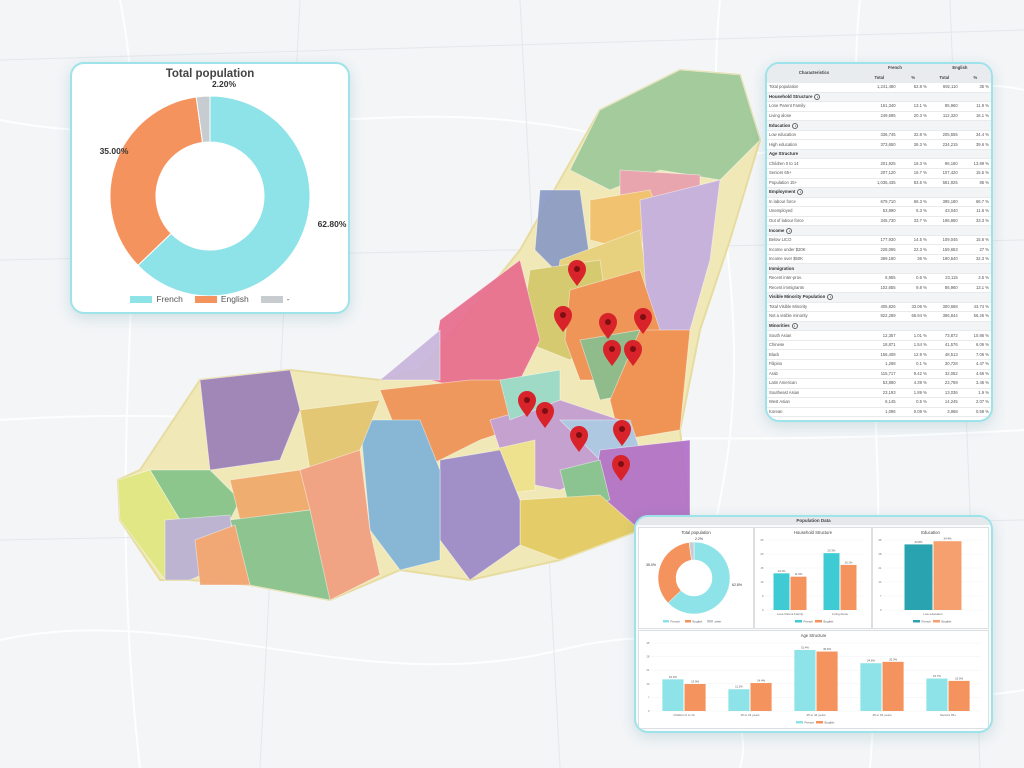 Image resolution: width=1024 pixels, height=768 pixels. I want to click on col-group-english: English, so click(959, 69).